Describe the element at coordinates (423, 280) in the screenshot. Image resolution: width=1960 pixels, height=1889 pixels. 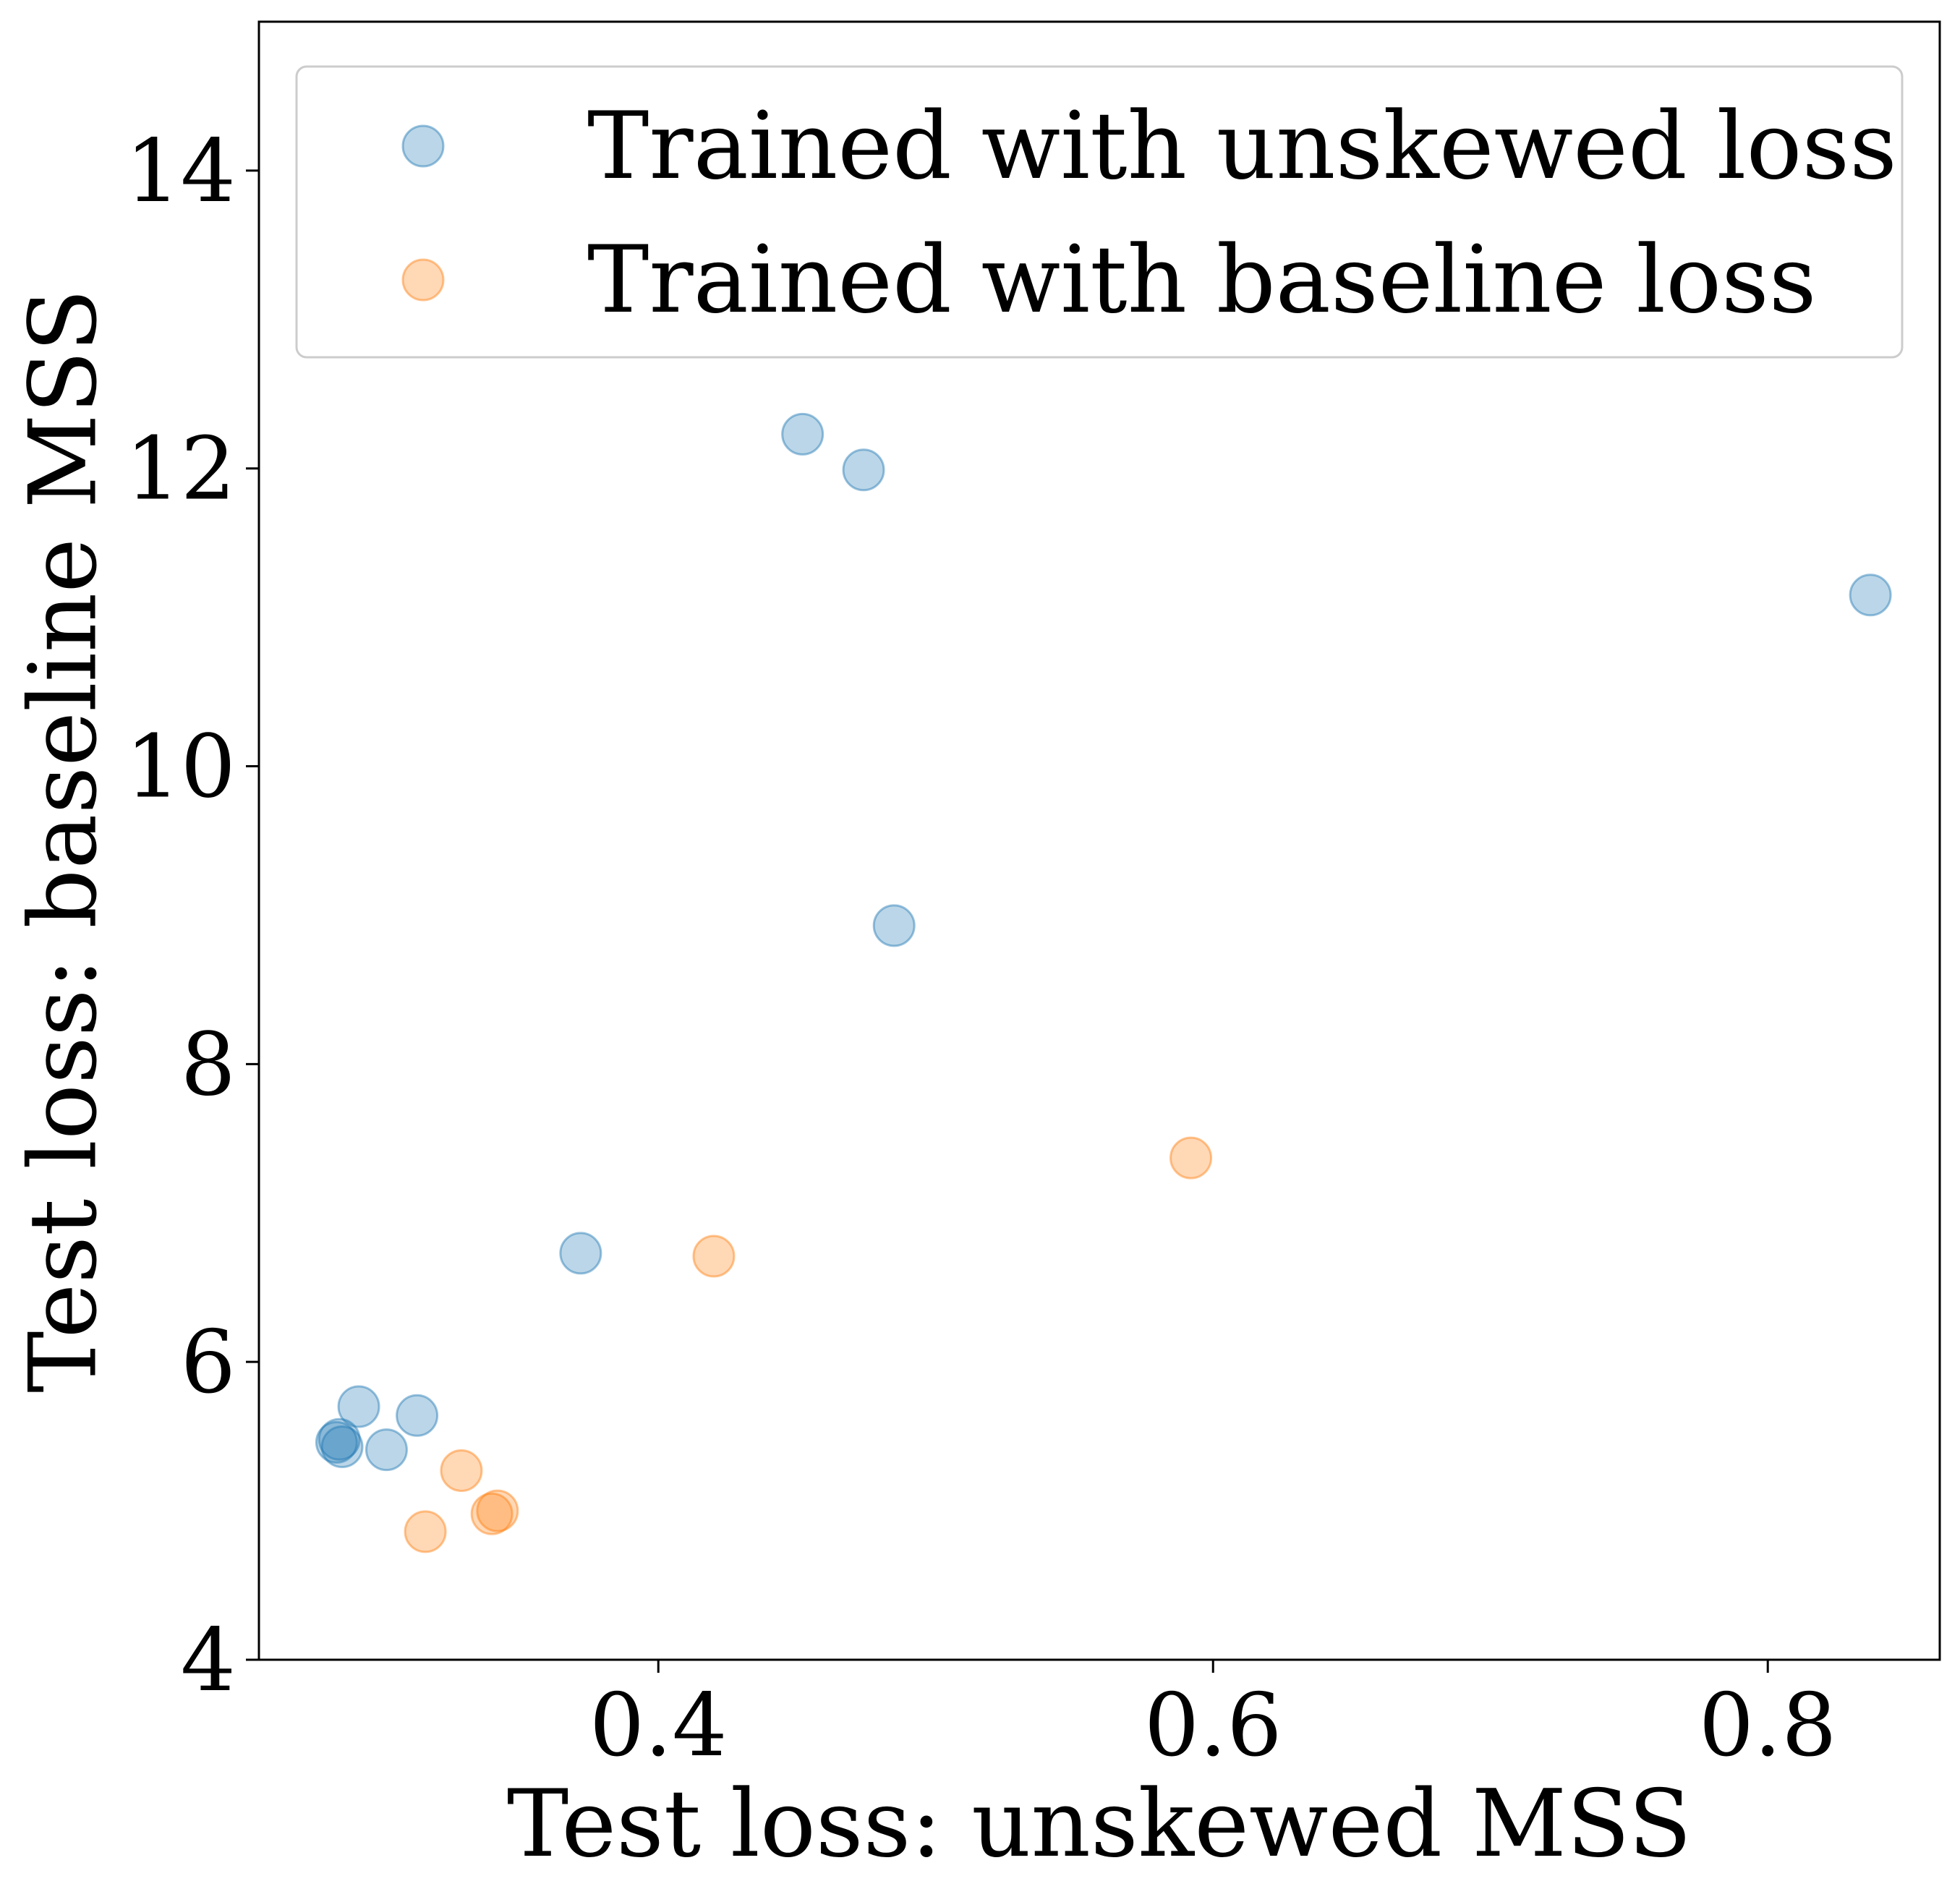
I see `legend-marker-baseline` at that location.